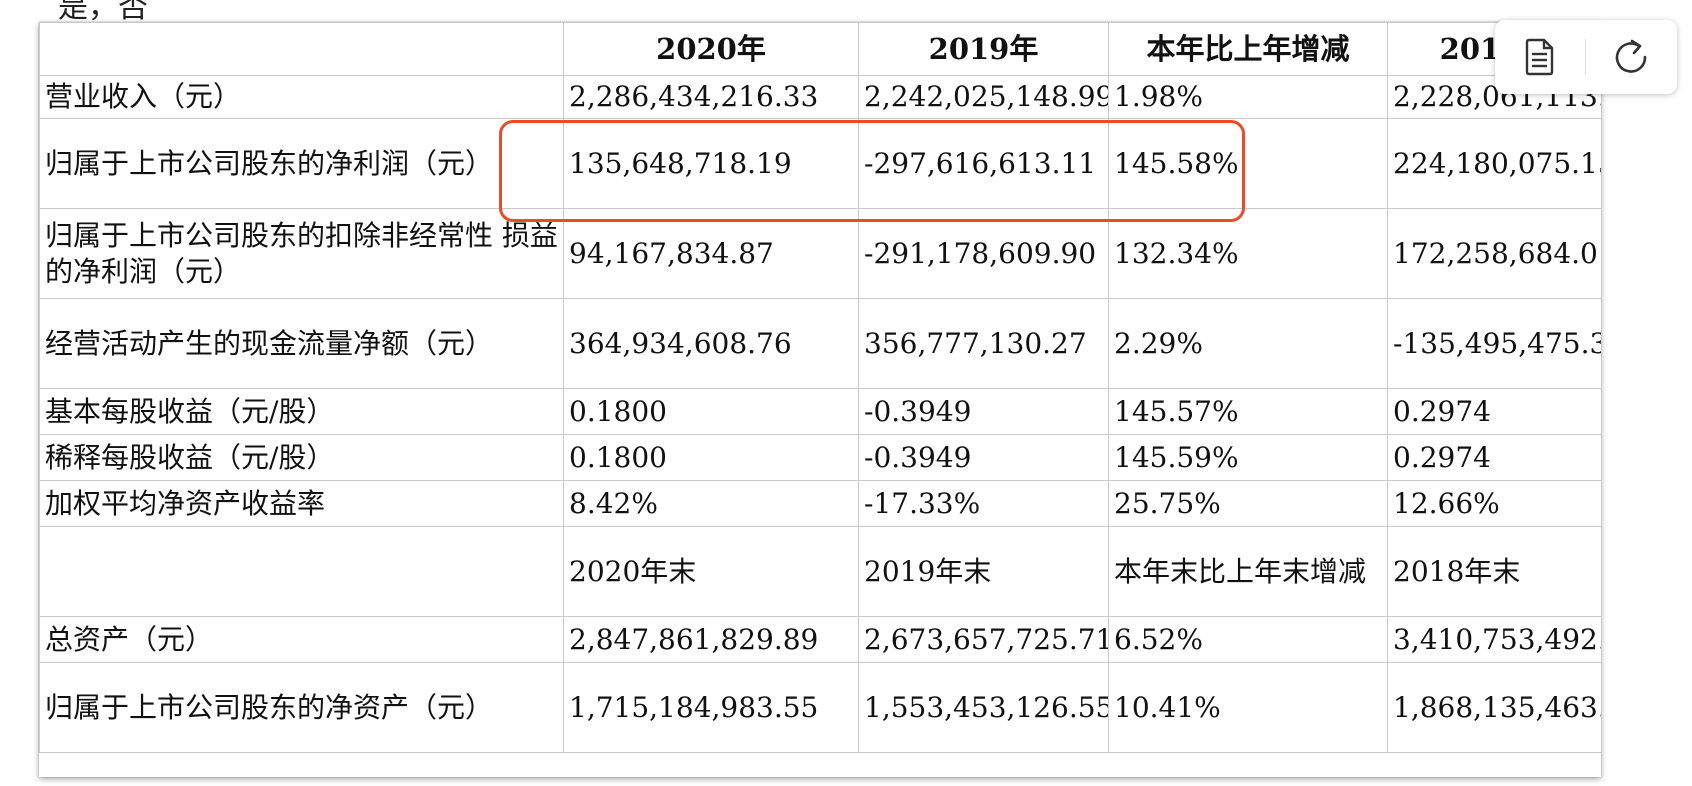 This screenshot has width=1692, height=786. Describe the element at coordinates (983, 253) in the screenshot. I see `cell-value: -291,178,609.90` at that location.